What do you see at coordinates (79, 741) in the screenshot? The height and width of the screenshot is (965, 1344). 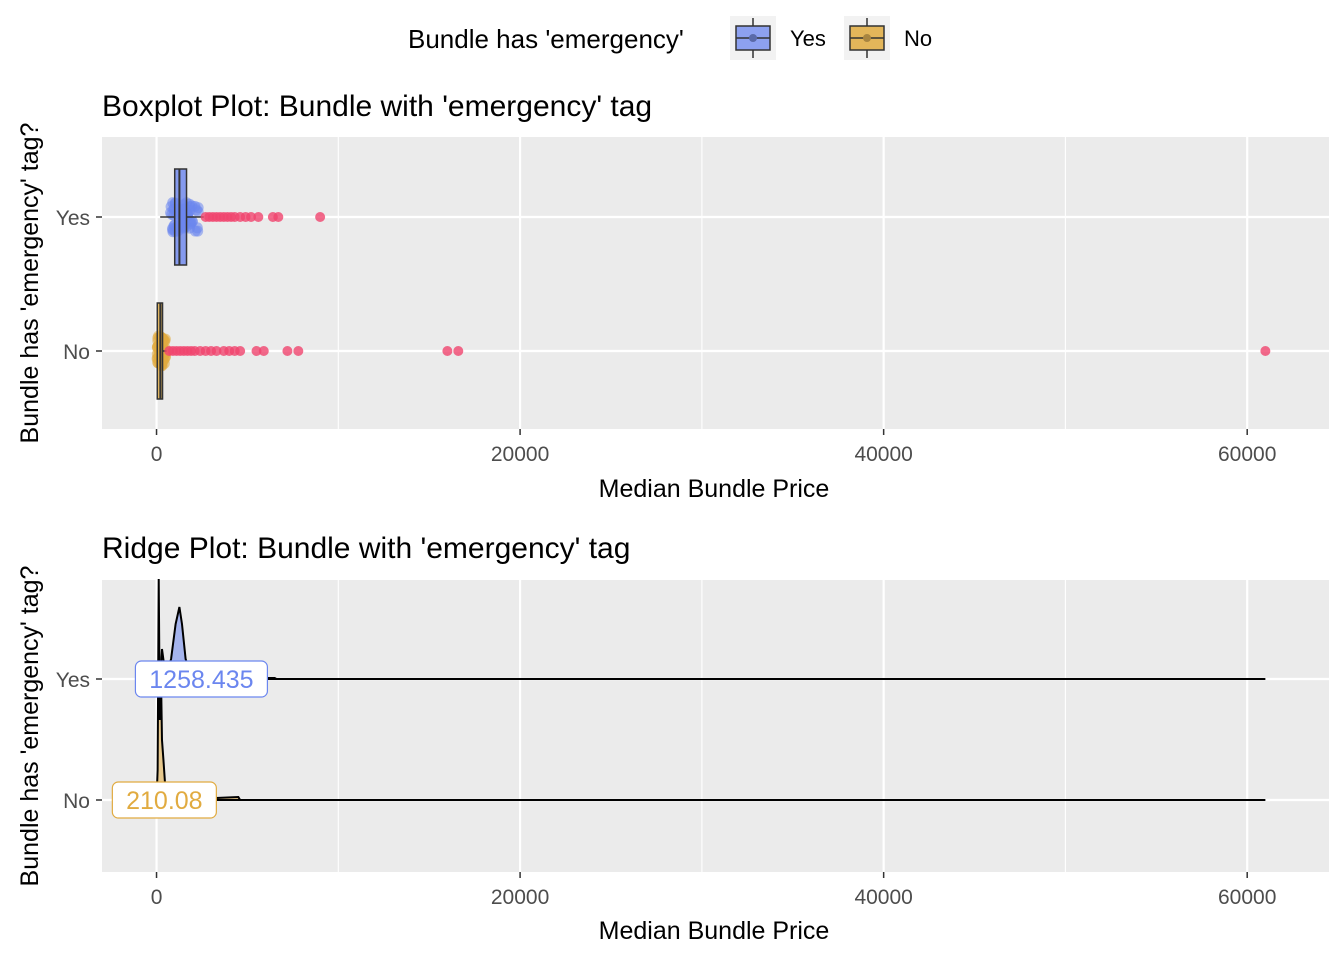 I see `ridge-y-ticks: Yes No` at bounding box center [79, 741].